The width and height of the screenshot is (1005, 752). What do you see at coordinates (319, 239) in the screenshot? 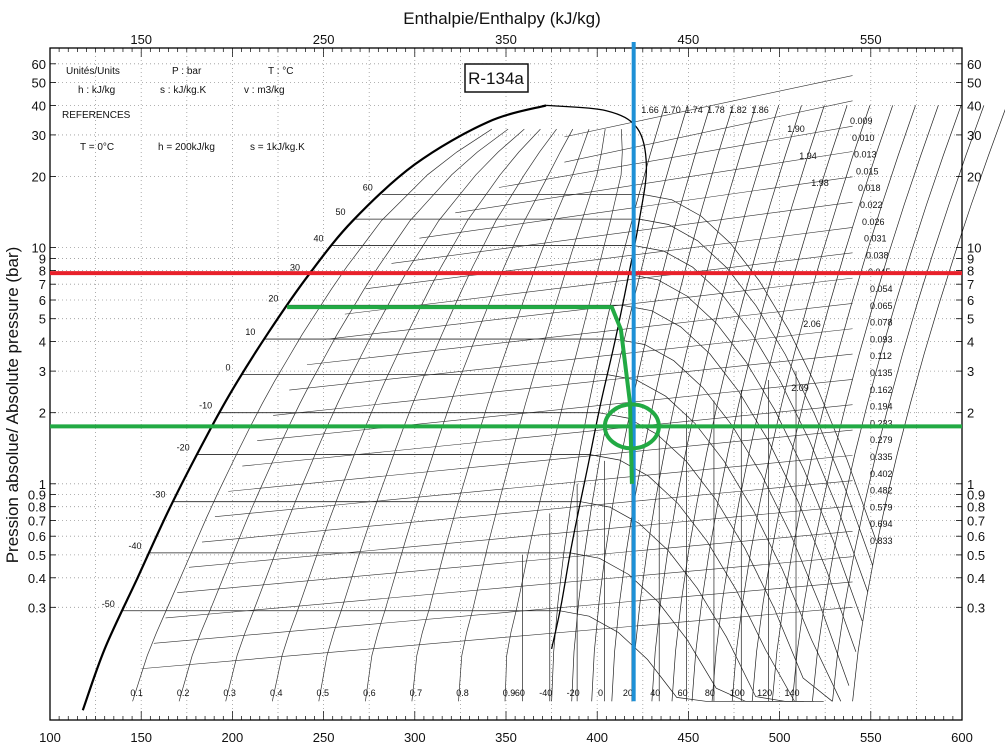
I see `isotherm-label: 40` at bounding box center [319, 239].